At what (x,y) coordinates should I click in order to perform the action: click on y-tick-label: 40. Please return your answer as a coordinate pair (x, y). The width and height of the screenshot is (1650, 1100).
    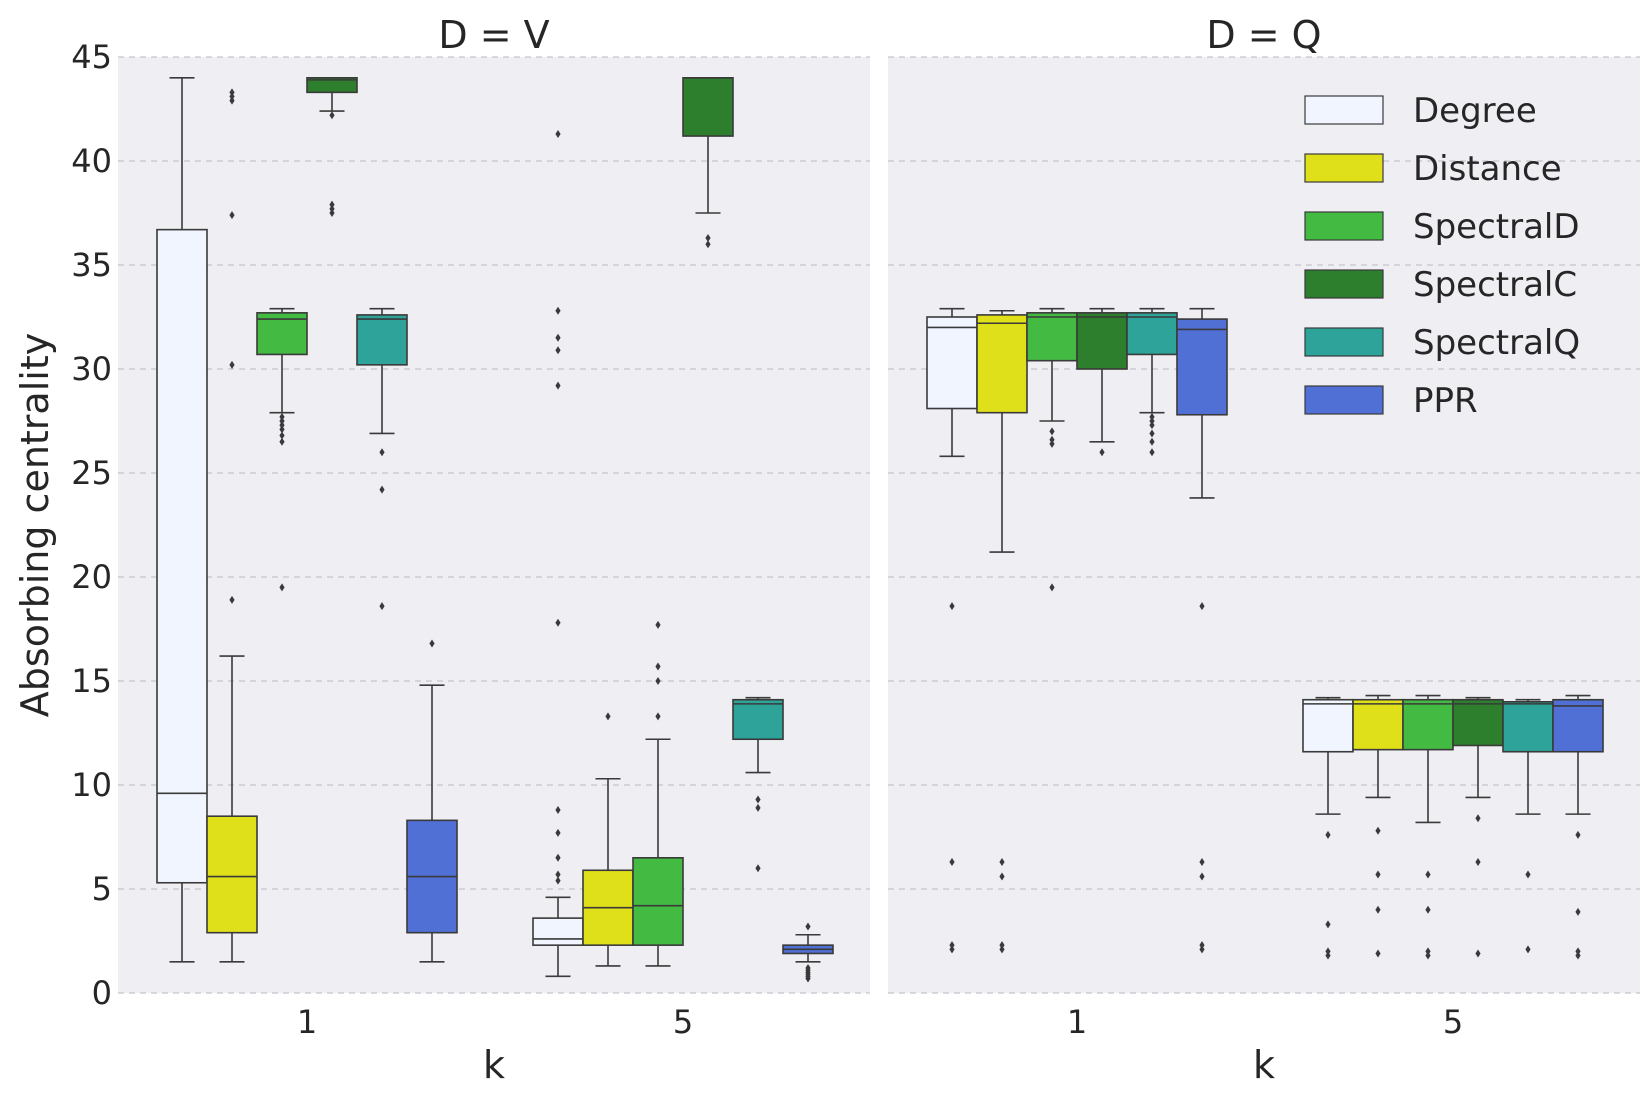
    Looking at the image, I should click on (91, 161).